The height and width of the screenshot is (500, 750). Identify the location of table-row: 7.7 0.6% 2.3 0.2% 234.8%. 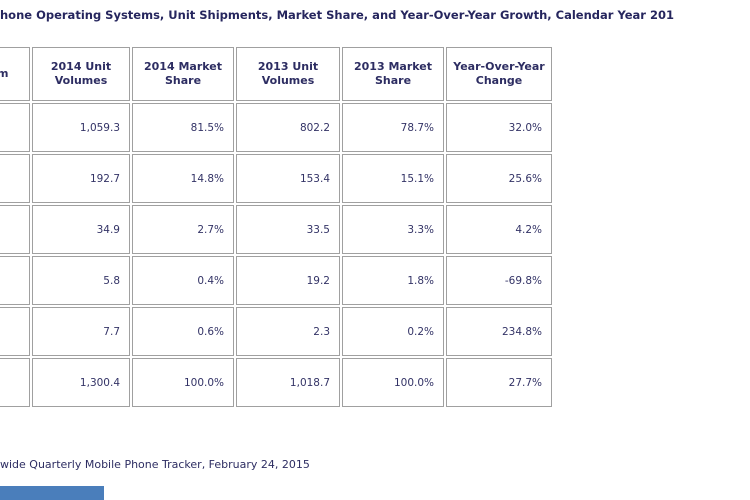
(276, 331).